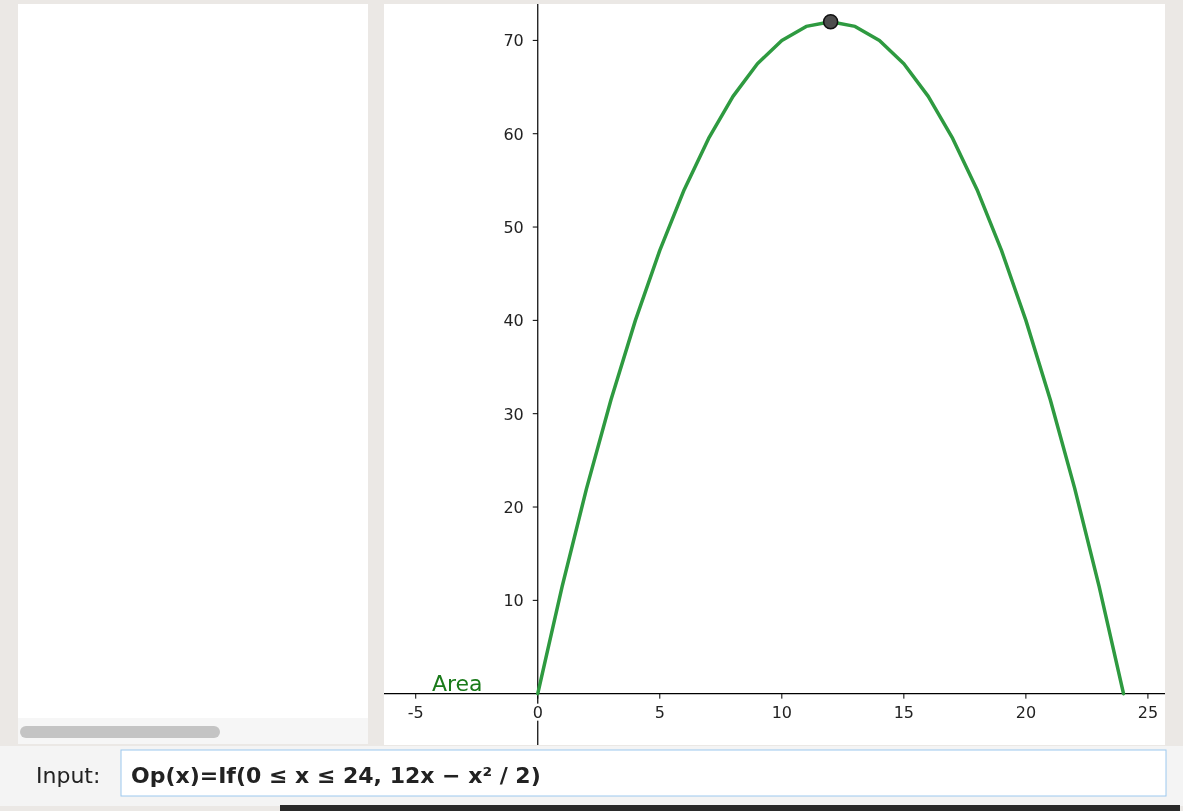 The image size is (1183, 811). I want to click on x-tick-label: -5, so click(415, 712).